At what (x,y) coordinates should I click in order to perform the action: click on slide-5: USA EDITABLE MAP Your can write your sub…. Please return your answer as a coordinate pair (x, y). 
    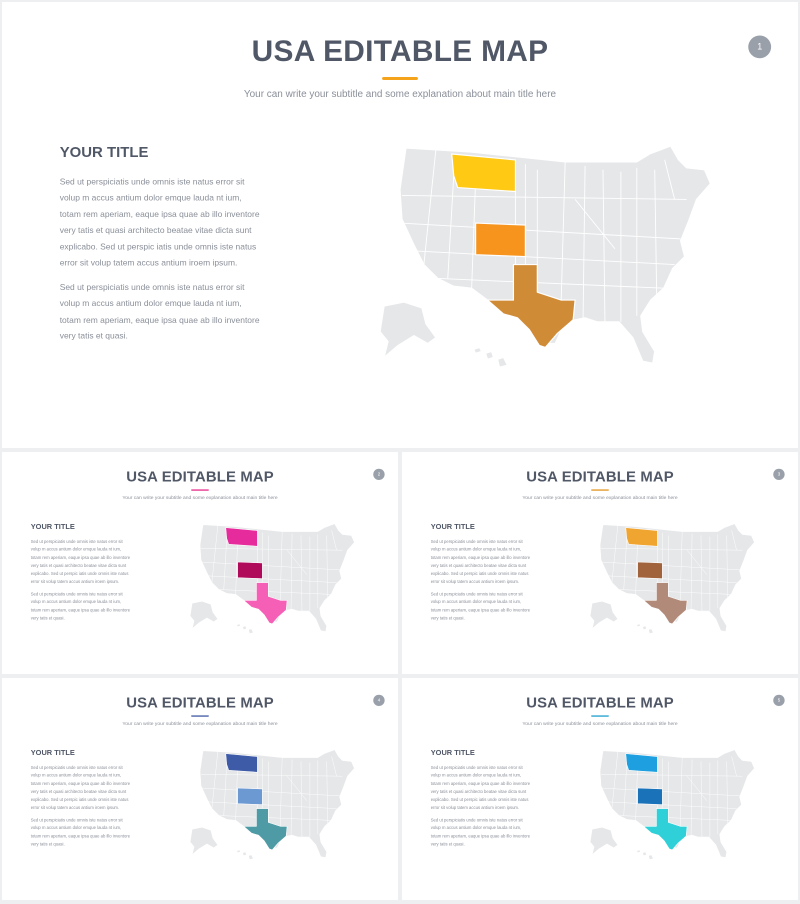
    Looking at the image, I should click on (600, 789).